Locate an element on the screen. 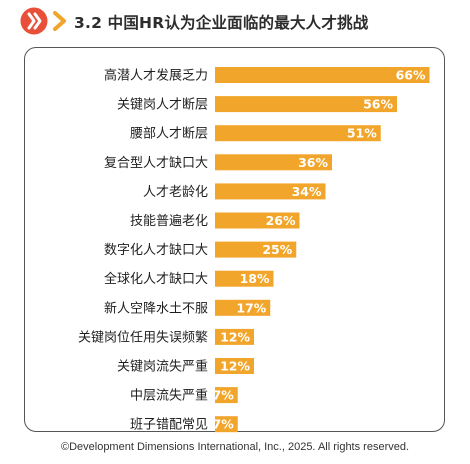 The image size is (470, 464). header: 3.2 中国HR认为企业面临的最大人才挑战 is located at coordinates (235, 22).